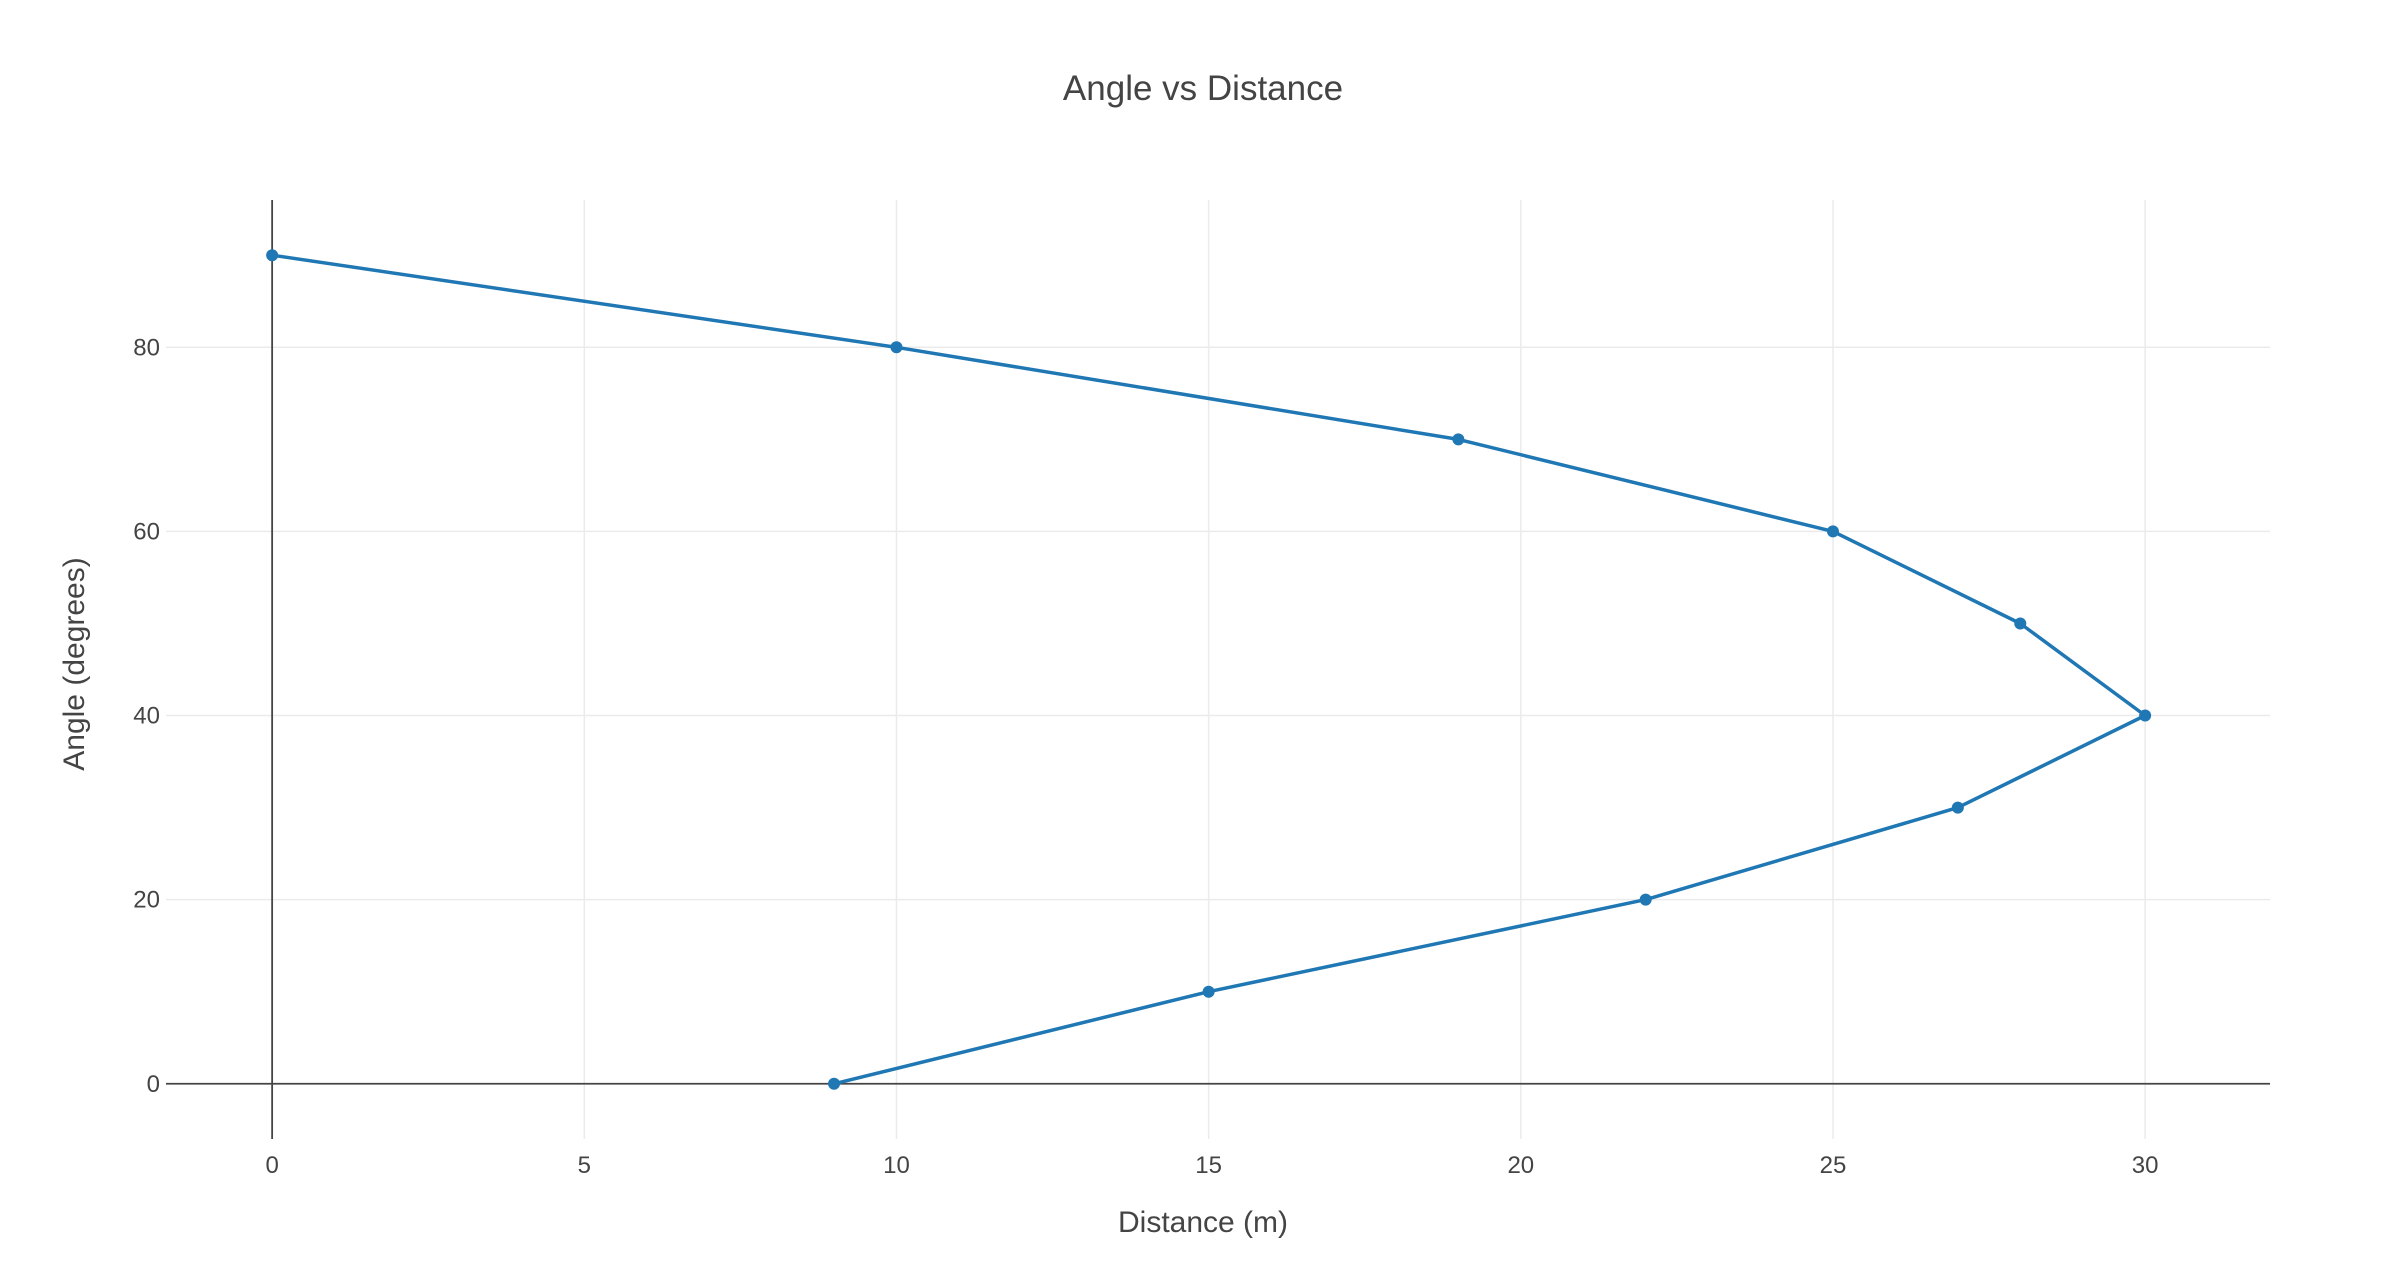 The image size is (2406, 1284). I want to click on x-tick-label: 0, so click(271, 1165).